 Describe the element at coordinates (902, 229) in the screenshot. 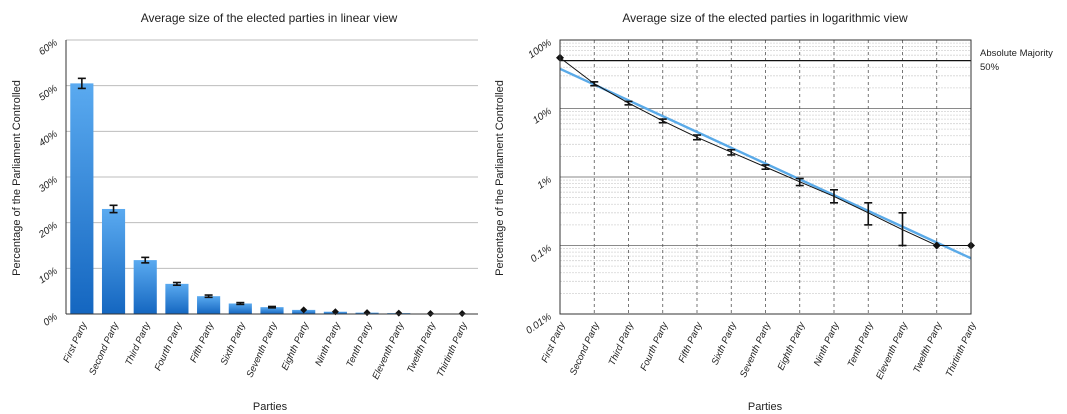

I see `error-bar-eleventh-party` at that location.